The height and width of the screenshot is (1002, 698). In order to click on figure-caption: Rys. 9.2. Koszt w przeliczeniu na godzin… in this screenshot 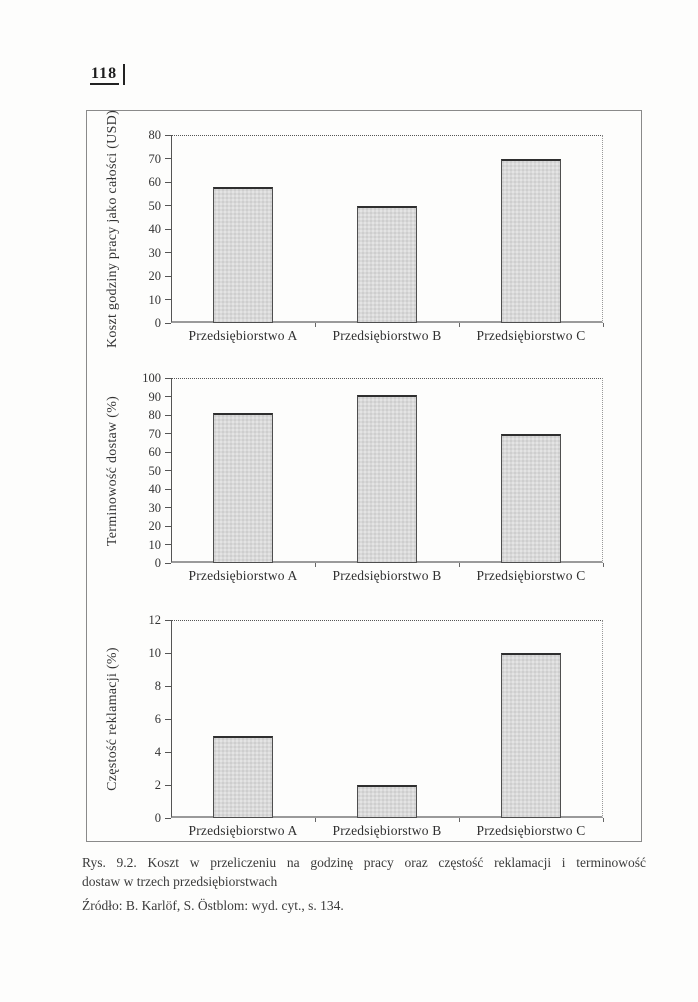, I will do `click(364, 872)`.